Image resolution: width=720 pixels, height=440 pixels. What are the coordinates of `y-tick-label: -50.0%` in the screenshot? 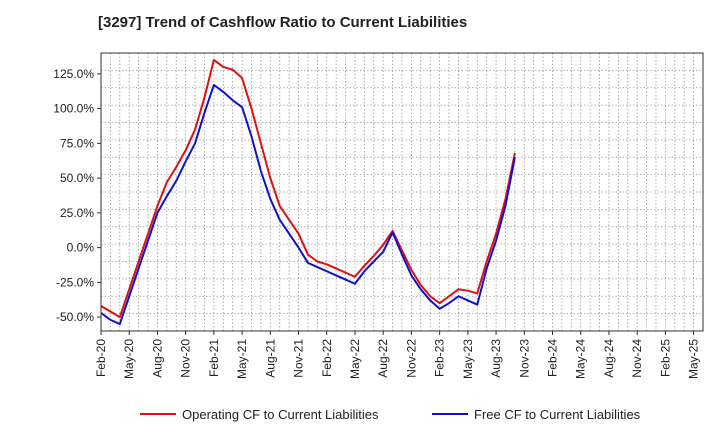 It's located at (75, 317).